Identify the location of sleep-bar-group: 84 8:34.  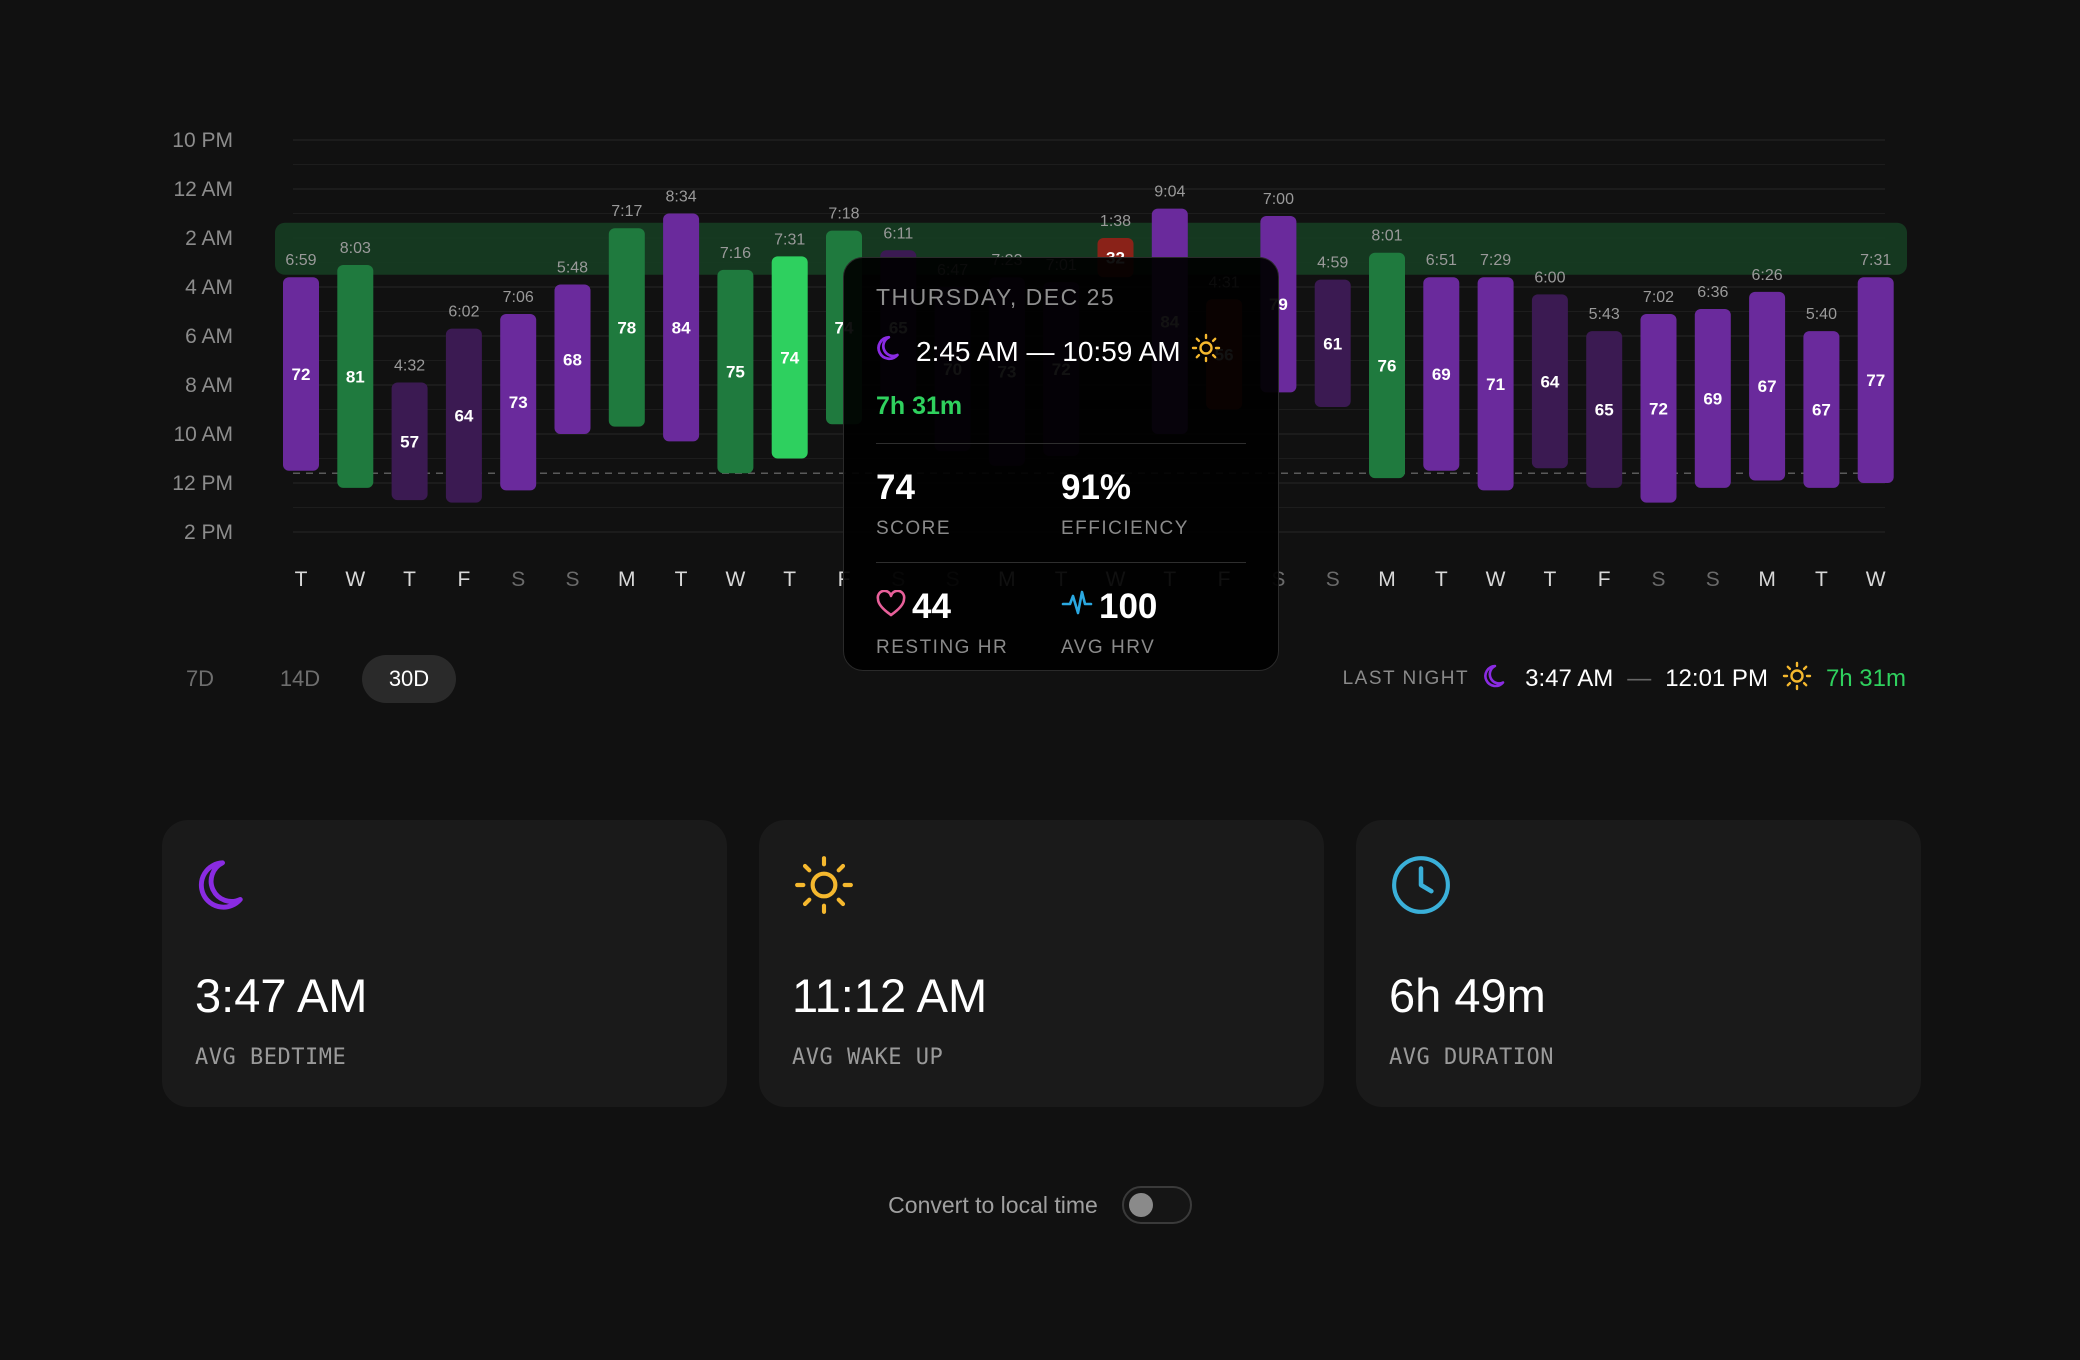
(681, 315).